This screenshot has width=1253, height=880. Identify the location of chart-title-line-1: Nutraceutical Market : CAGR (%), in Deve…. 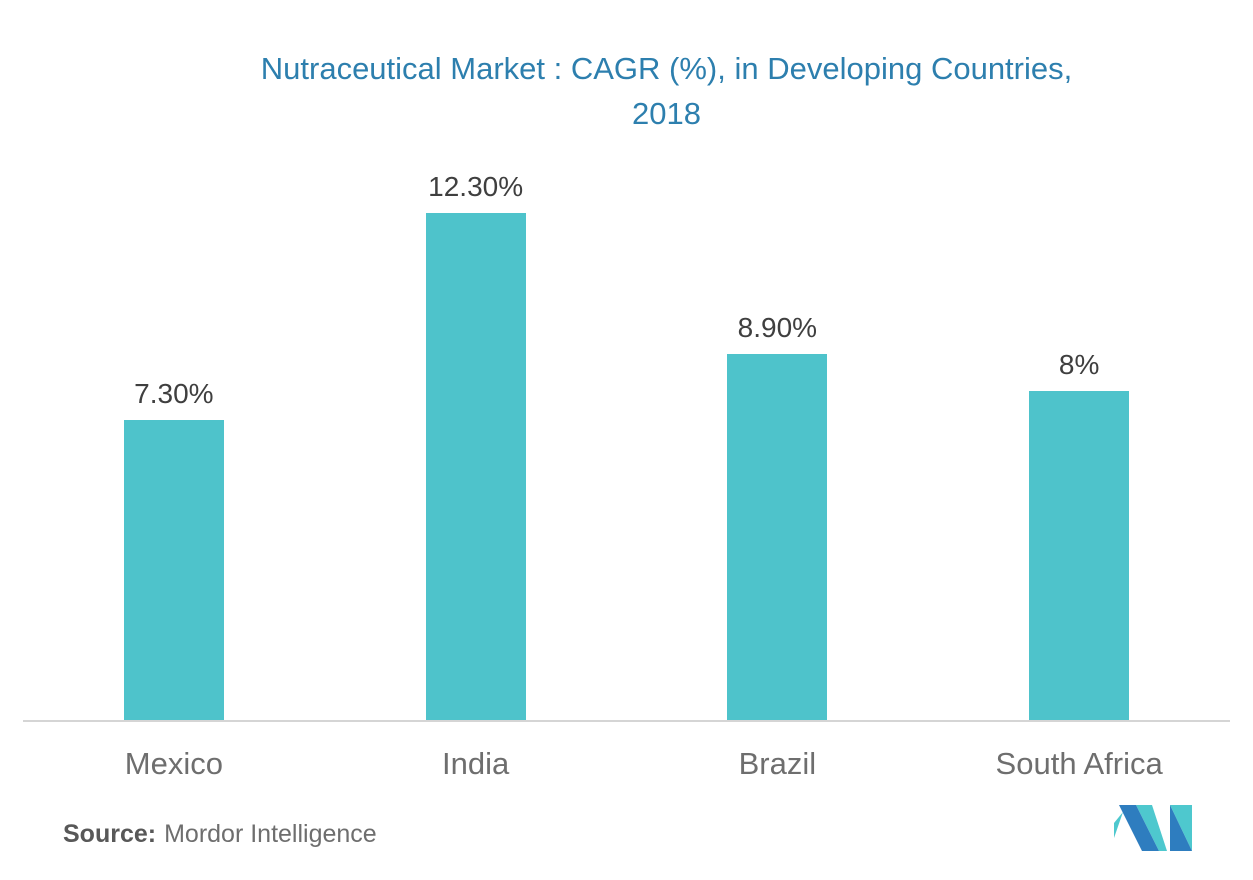
(666, 68).